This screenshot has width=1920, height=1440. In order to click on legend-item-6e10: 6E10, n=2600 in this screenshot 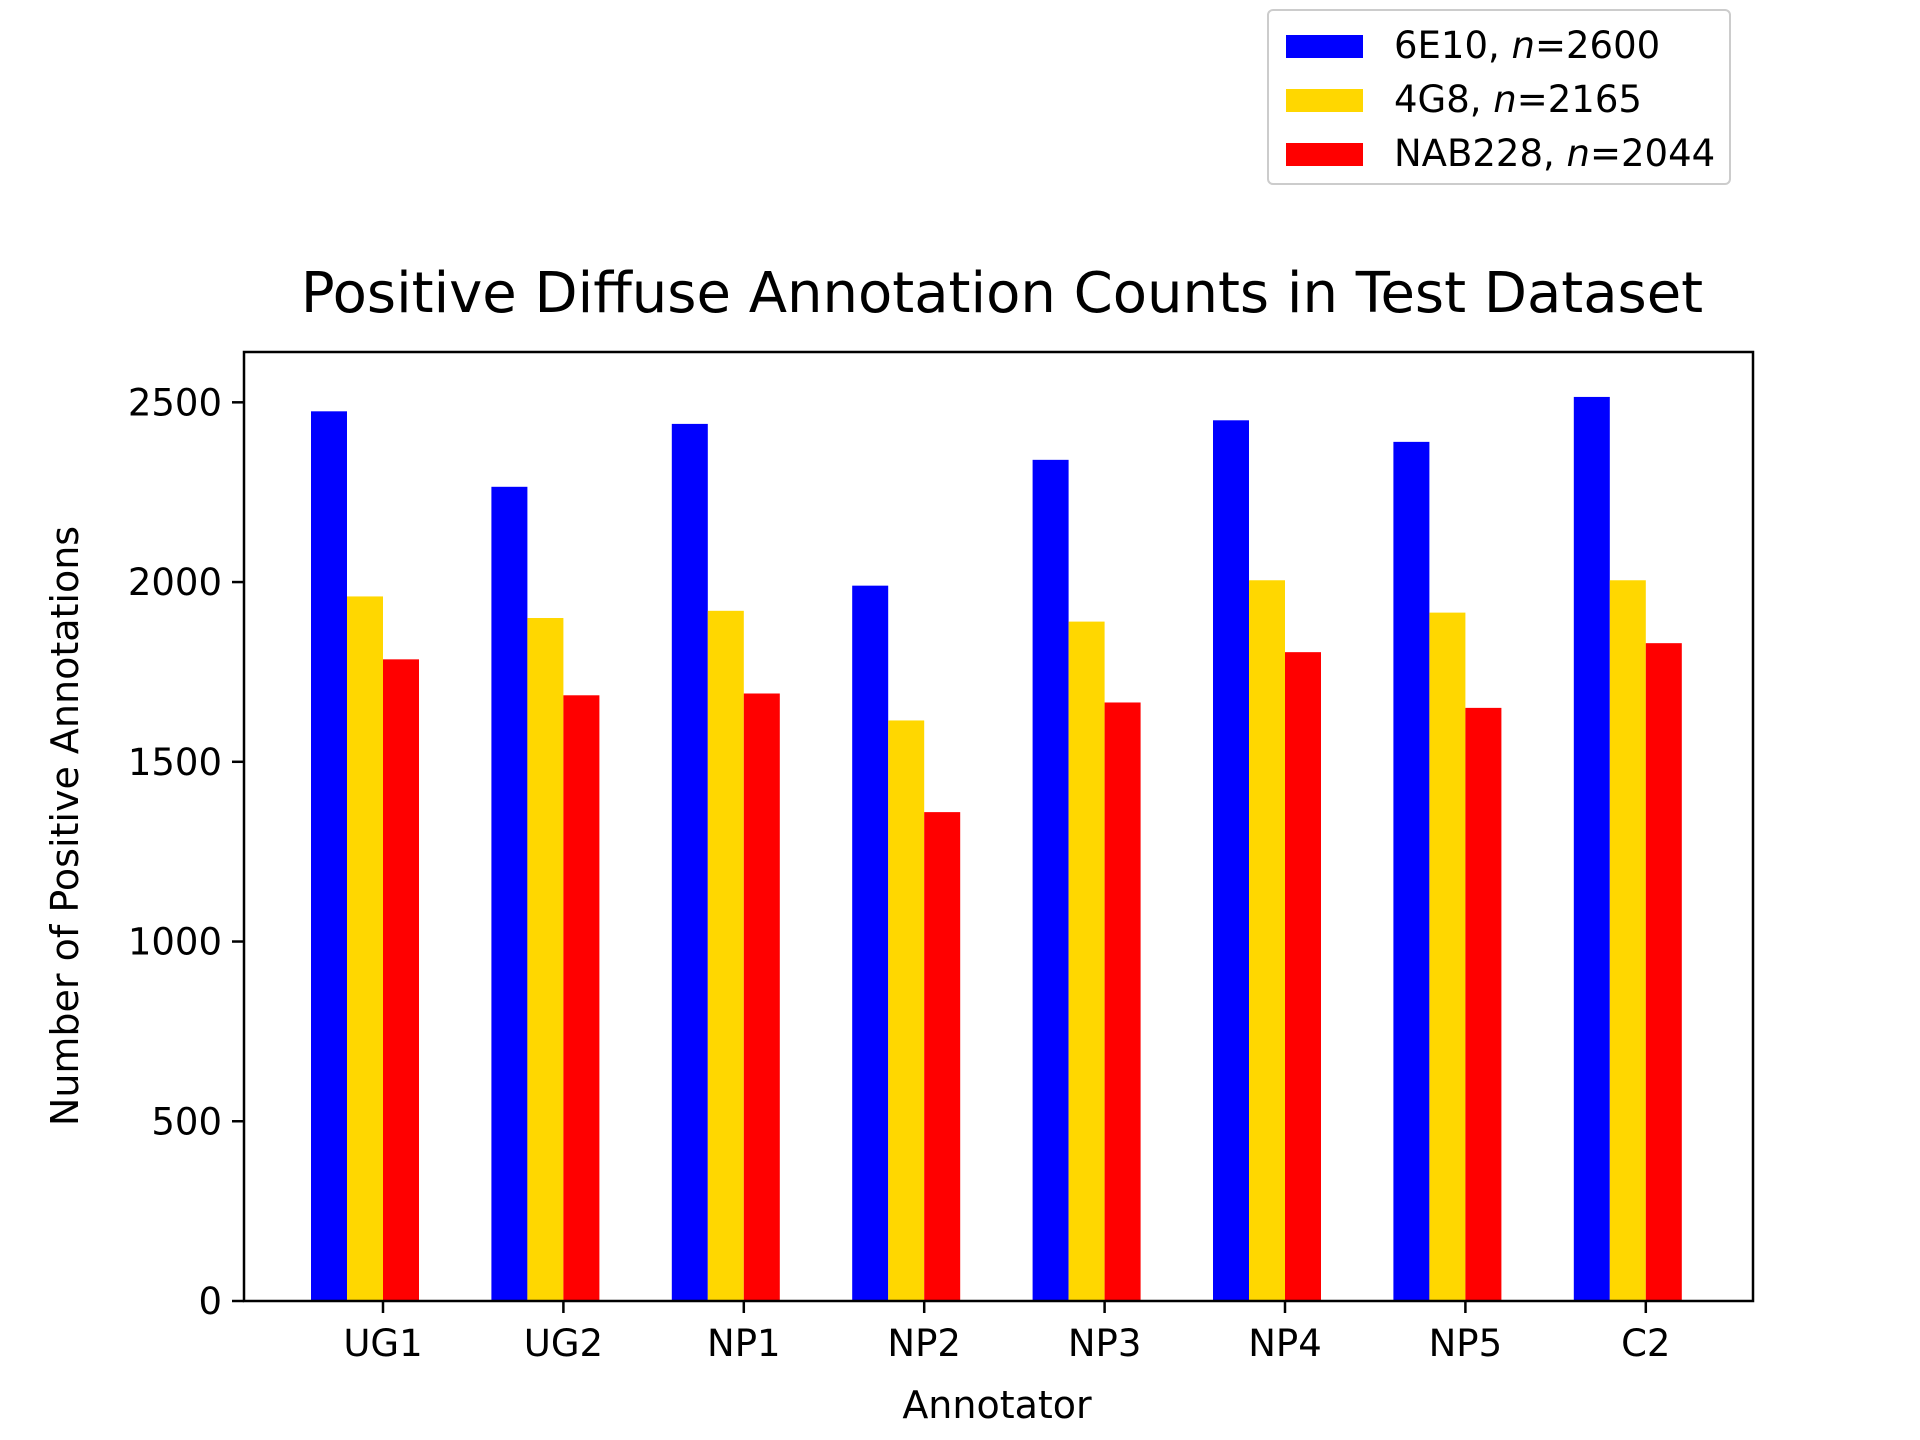, I will do `click(1499, 43)`.